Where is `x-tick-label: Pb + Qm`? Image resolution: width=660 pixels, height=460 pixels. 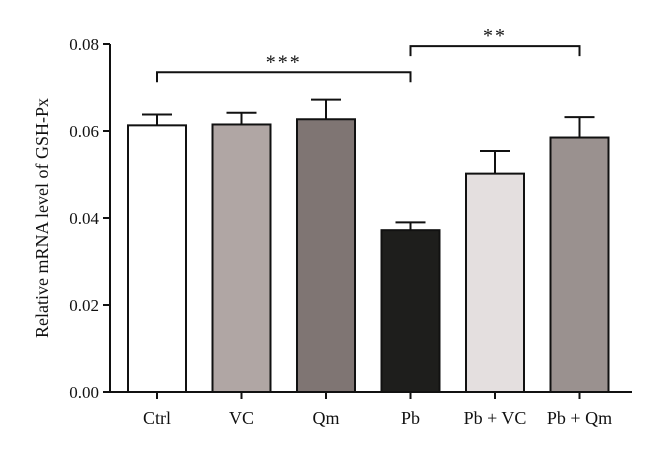
x-tick-label: Pb + Qm is located at coordinates (579, 418).